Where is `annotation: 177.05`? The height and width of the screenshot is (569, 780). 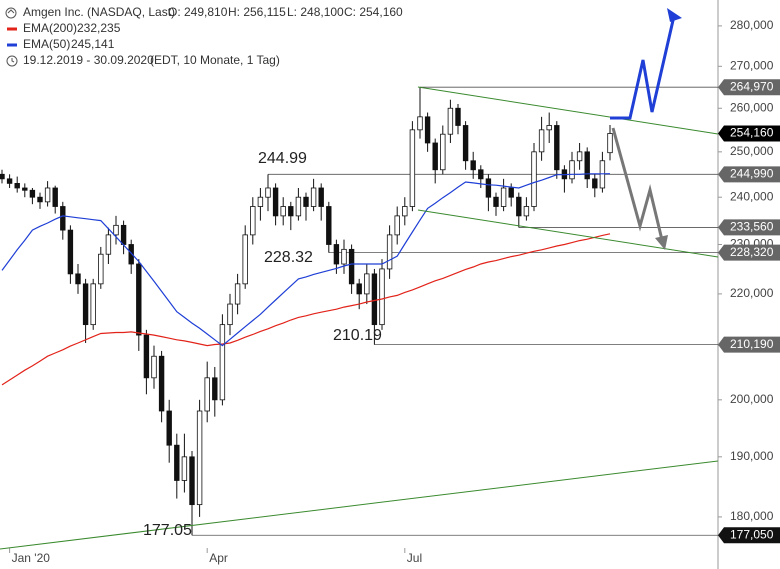 annotation: 177.05 is located at coordinates (167, 530).